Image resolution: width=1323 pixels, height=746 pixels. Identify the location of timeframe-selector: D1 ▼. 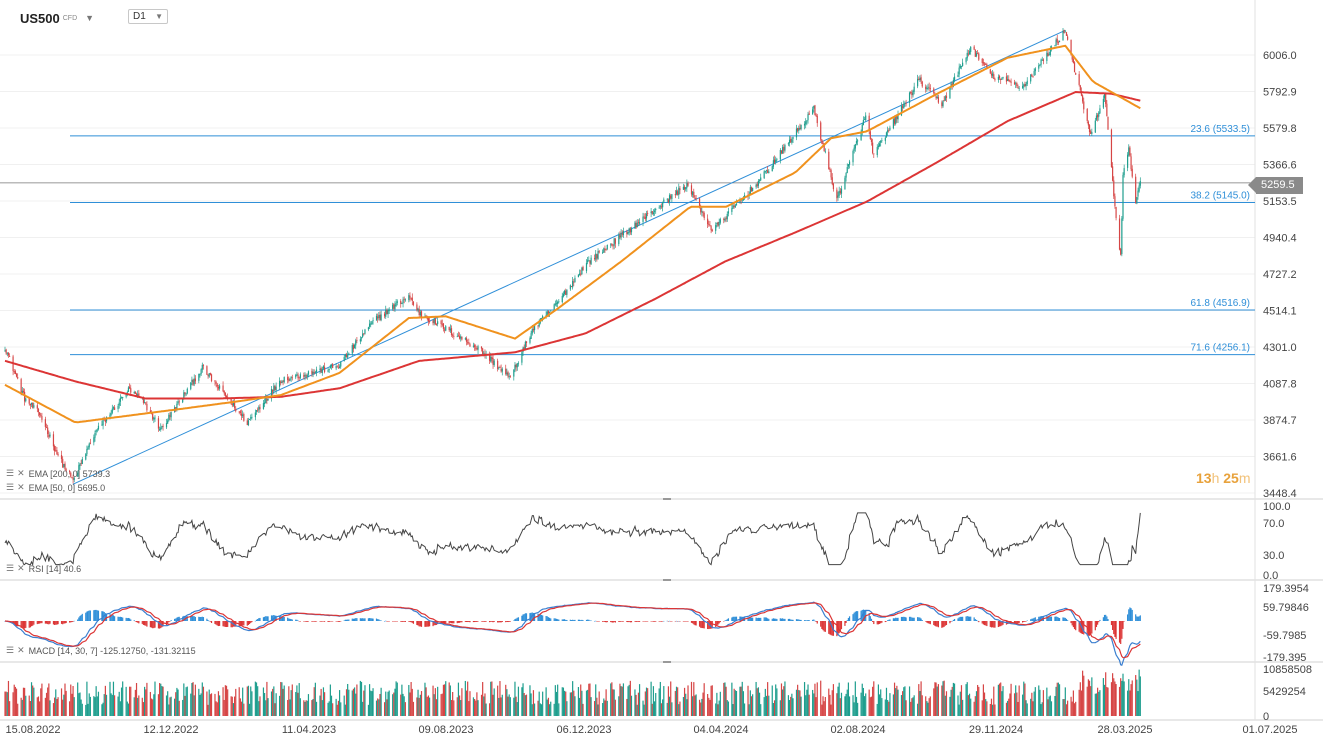
(148, 16).